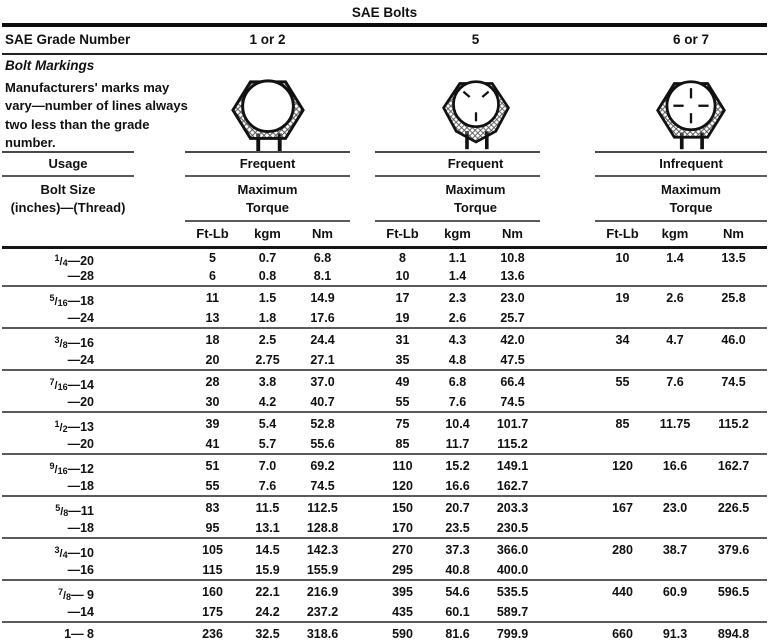 The image size is (770, 641). What do you see at coordinates (50, 65) in the screenshot?
I see `bolt-markings-heading: Bolt Markings` at bounding box center [50, 65].